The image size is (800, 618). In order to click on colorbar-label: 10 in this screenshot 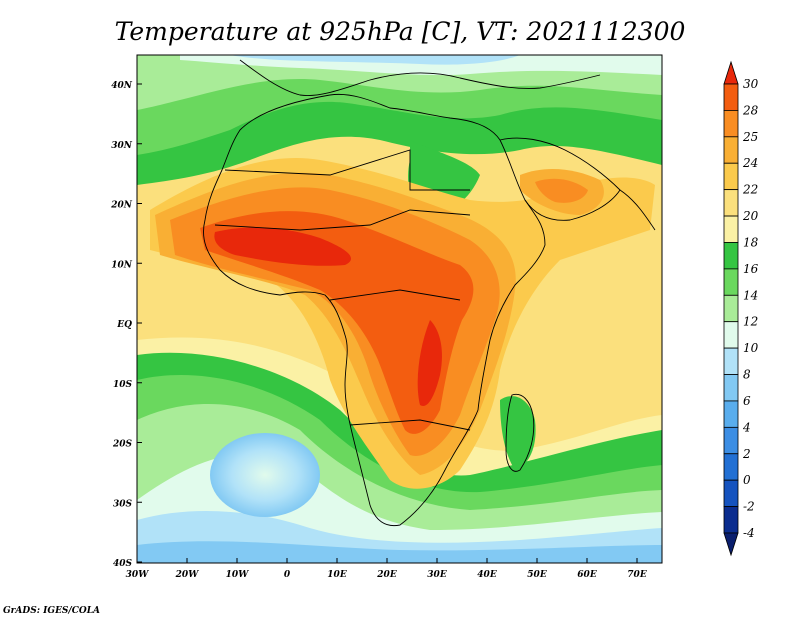, I will do `click(751, 348)`.